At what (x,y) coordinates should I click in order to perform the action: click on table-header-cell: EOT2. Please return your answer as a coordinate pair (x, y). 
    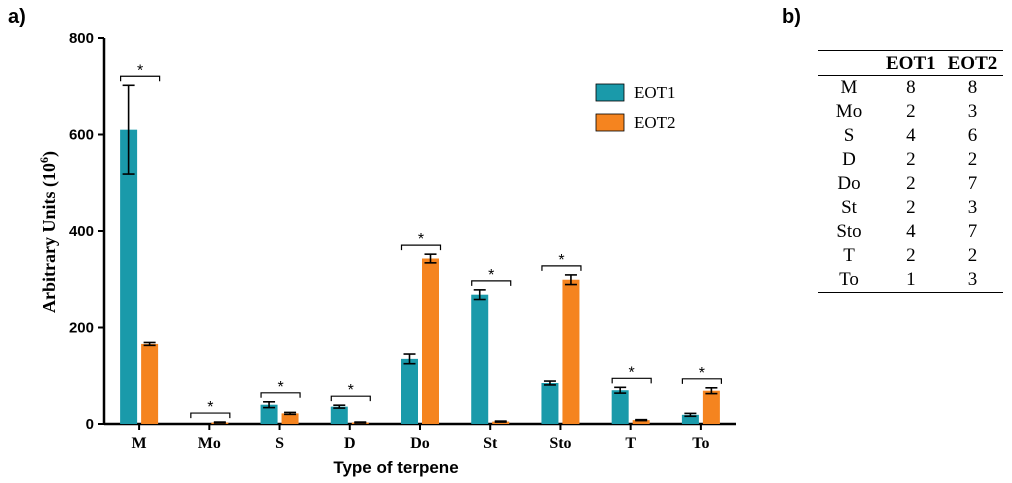
    Looking at the image, I should click on (972, 63).